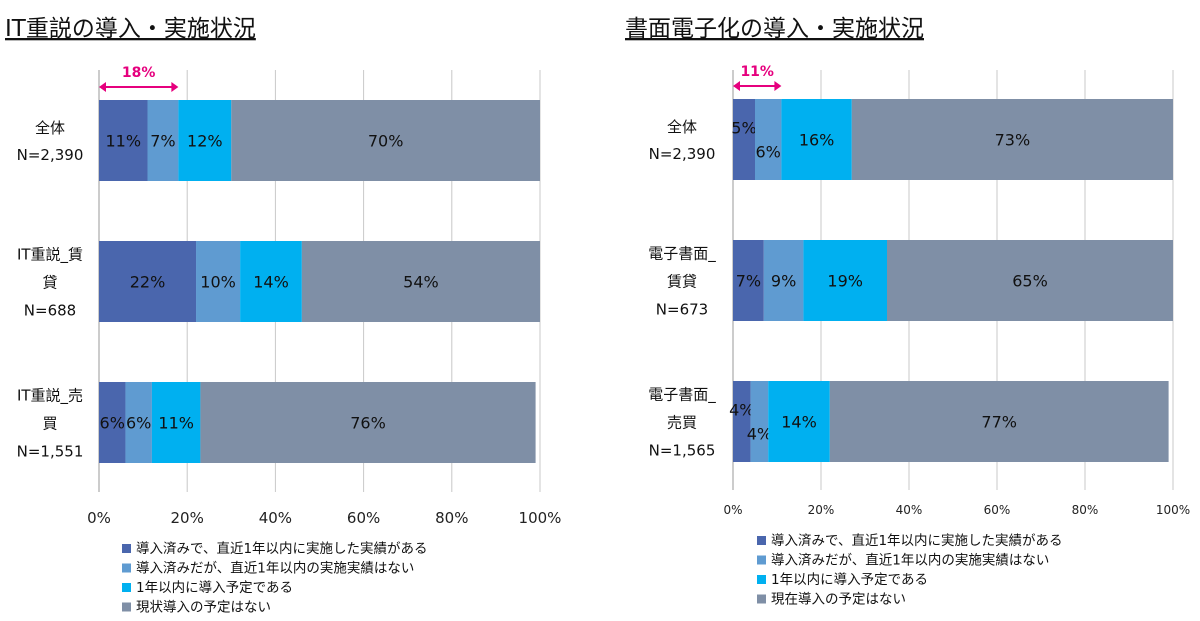  Describe the element at coordinates (774, 29) in the screenshot. I see `chart-title: 書面電子化の導入・実施状況` at that location.